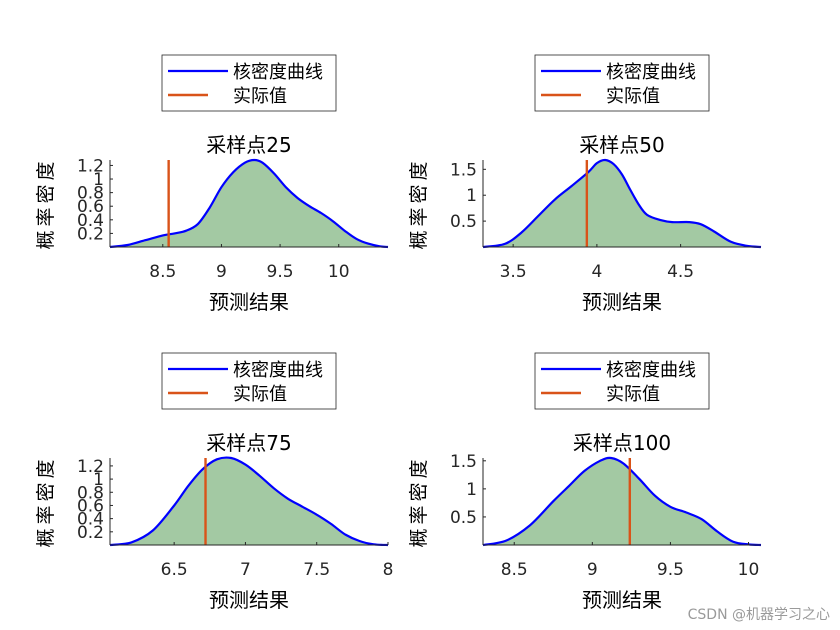 The image size is (840, 630). Describe the element at coordinates (388, 570) in the screenshot. I see `x-tick-label: 8` at that location.